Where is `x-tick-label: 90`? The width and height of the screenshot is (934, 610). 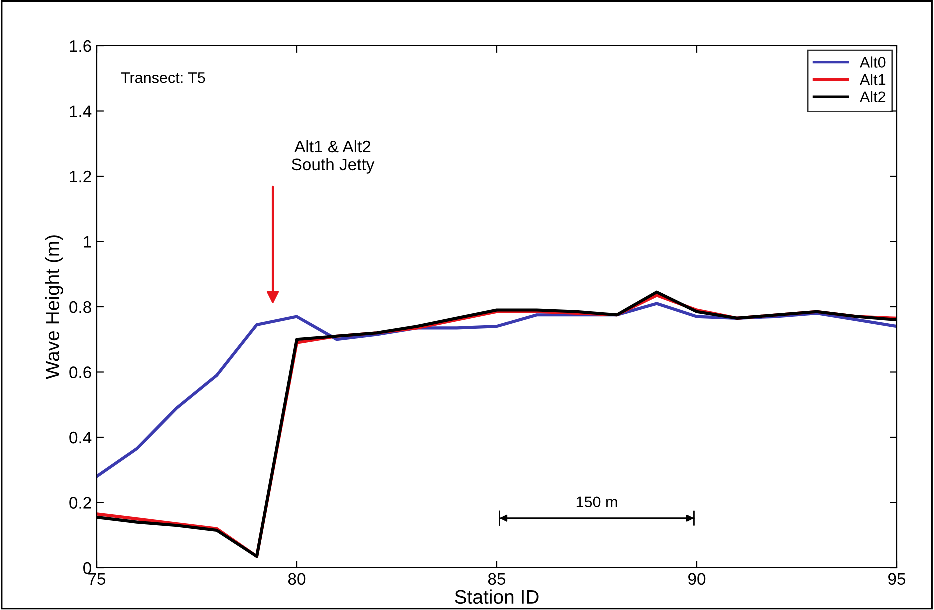 x-tick-label: 90 is located at coordinates (697, 579).